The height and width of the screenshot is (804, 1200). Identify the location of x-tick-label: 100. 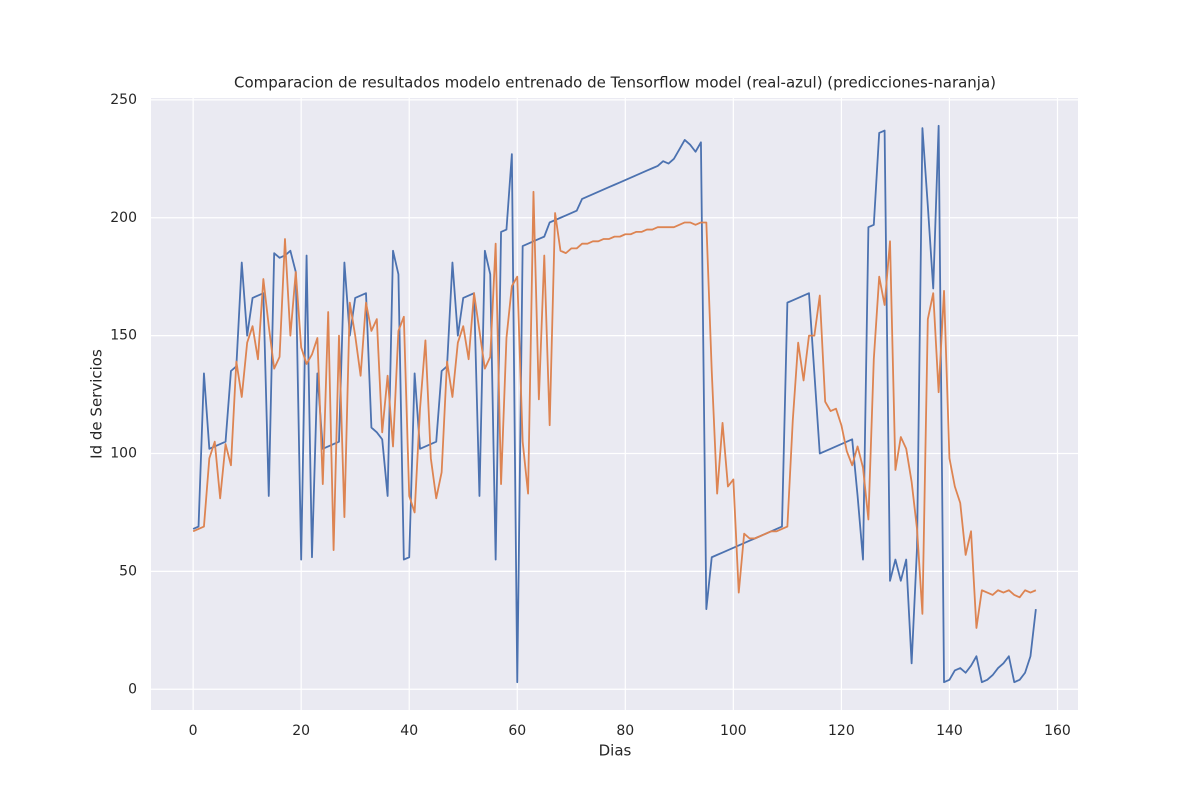
(733, 731).